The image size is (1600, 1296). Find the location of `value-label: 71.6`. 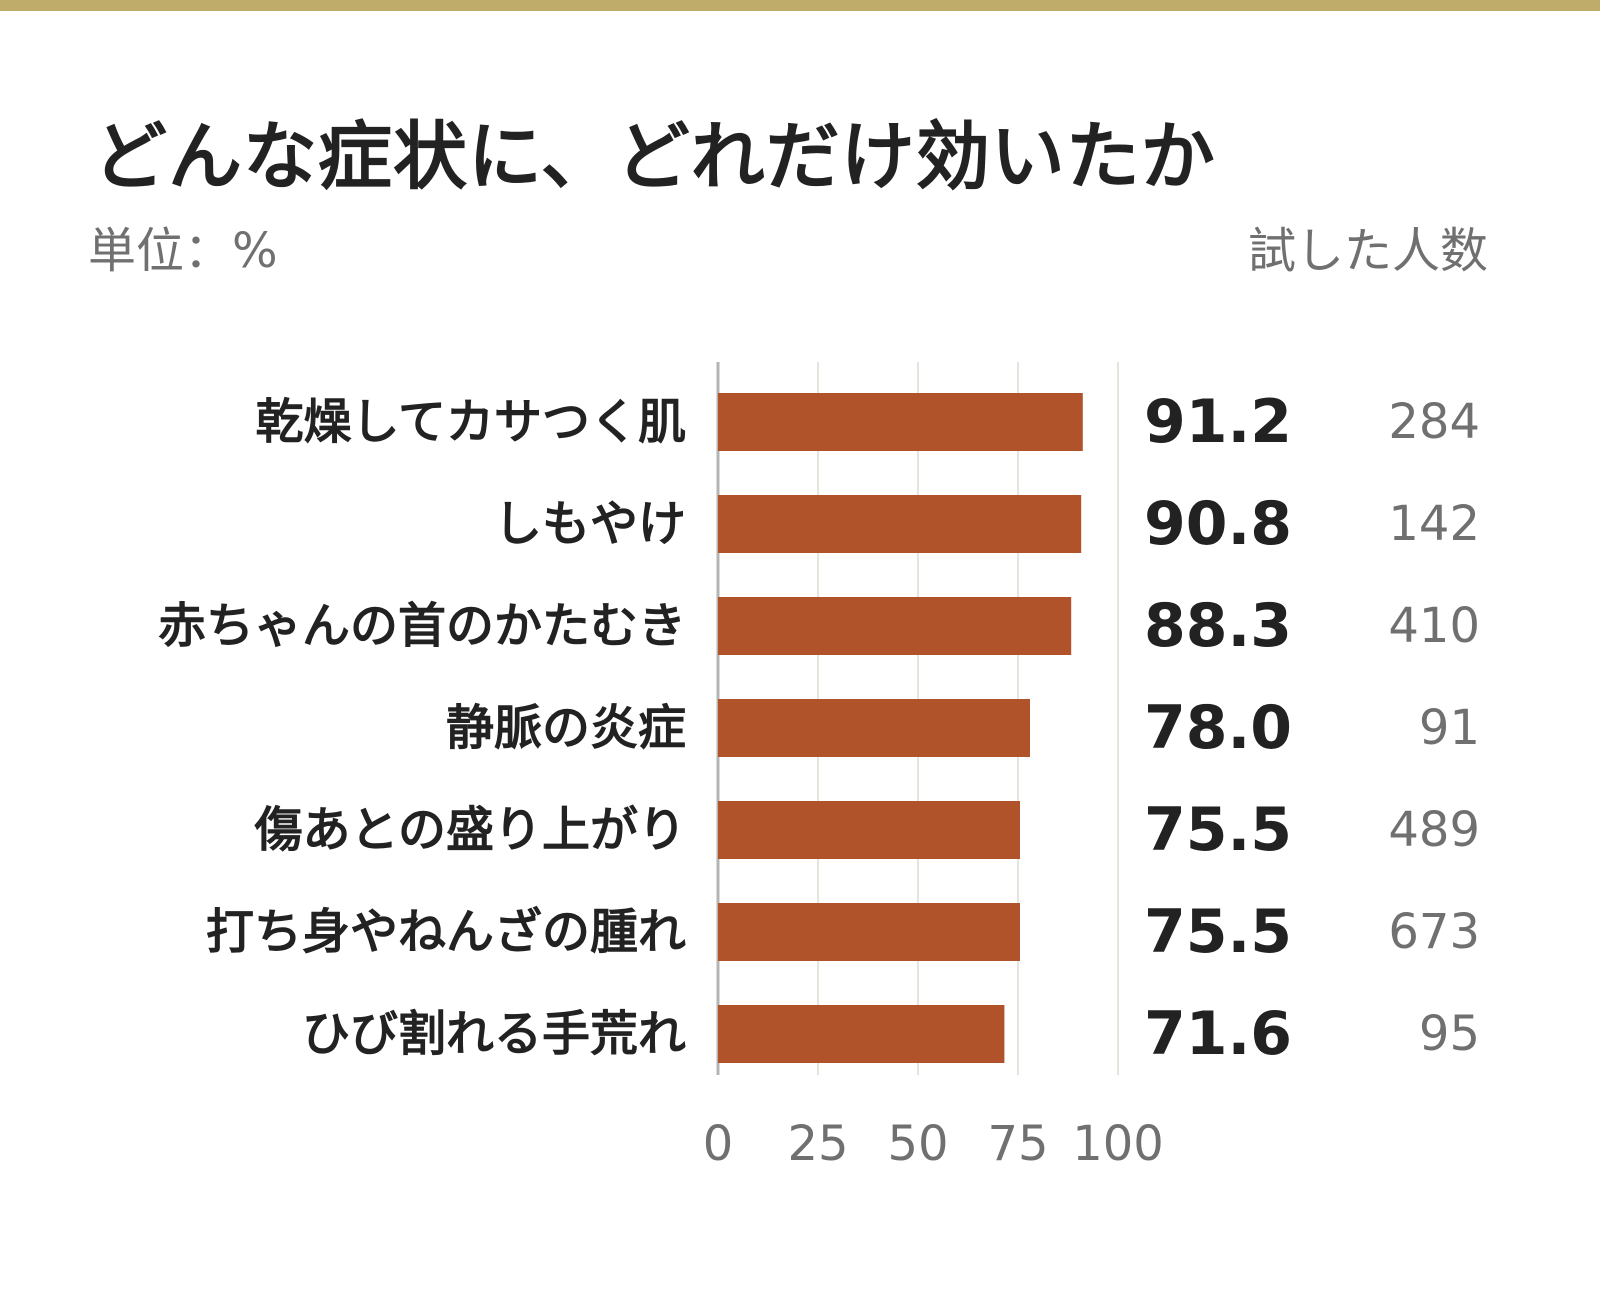

value-label: 71.6 is located at coordinates (1218, 1034).